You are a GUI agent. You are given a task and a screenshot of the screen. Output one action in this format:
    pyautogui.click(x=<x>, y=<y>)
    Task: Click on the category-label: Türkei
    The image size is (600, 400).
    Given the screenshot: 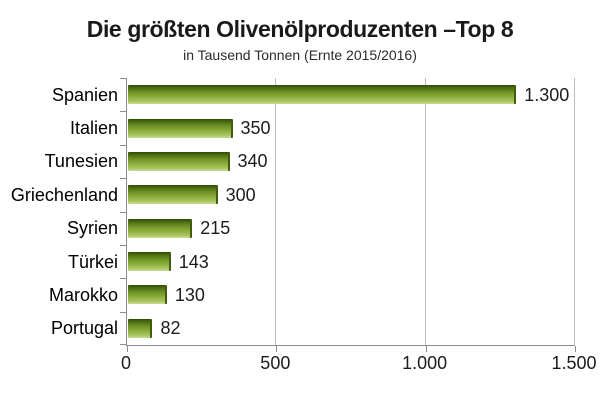 What is the action you would take?
    pyautogui.click(x=92, y=261)
    